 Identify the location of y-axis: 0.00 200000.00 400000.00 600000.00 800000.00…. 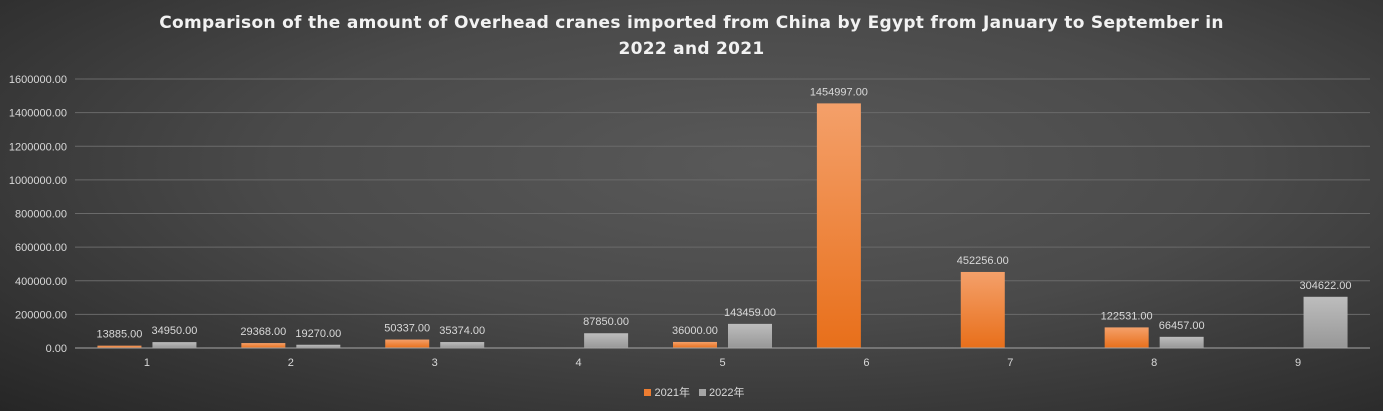
(38, 214).